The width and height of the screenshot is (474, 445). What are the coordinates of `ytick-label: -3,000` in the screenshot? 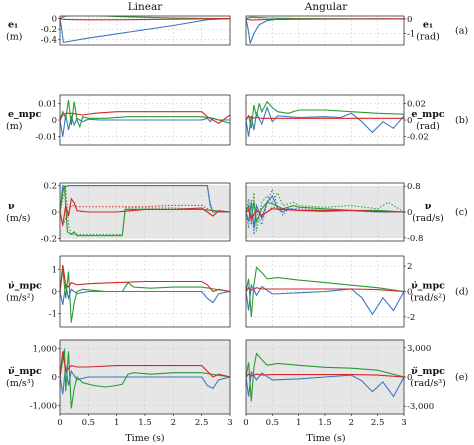 It's located at (420, 407).